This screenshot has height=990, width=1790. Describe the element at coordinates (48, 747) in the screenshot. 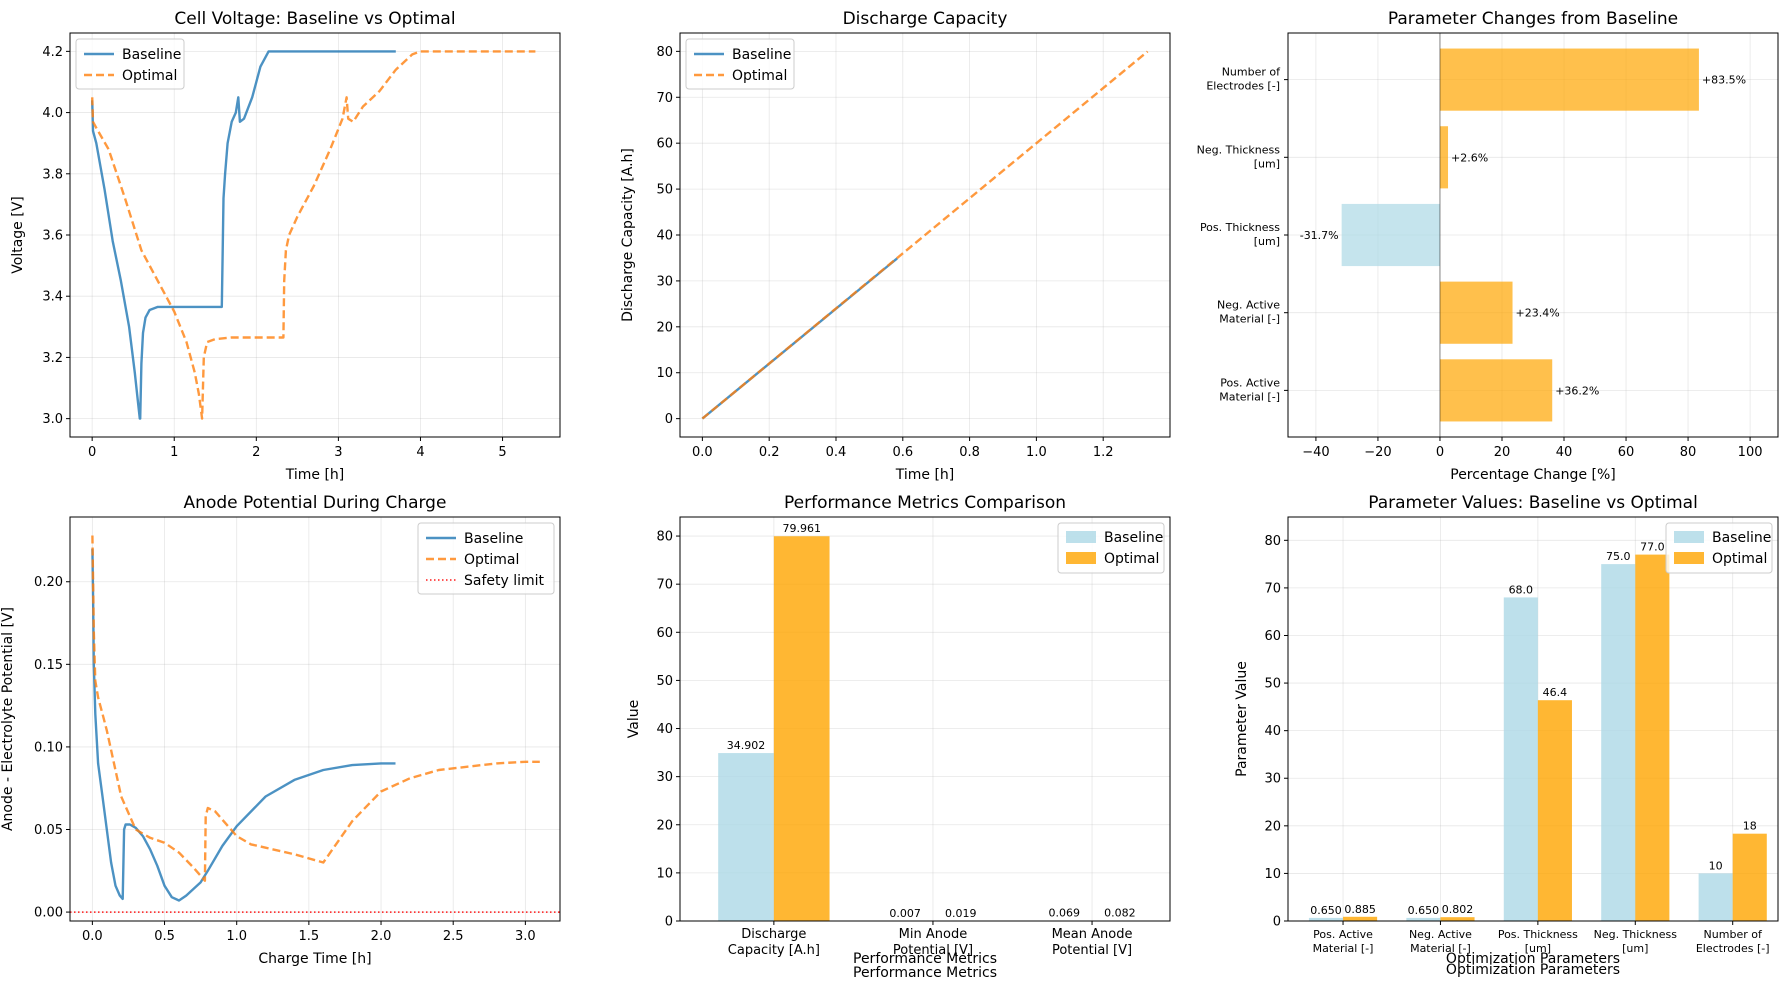

I see `y-tick-label: 0.10` at that location.